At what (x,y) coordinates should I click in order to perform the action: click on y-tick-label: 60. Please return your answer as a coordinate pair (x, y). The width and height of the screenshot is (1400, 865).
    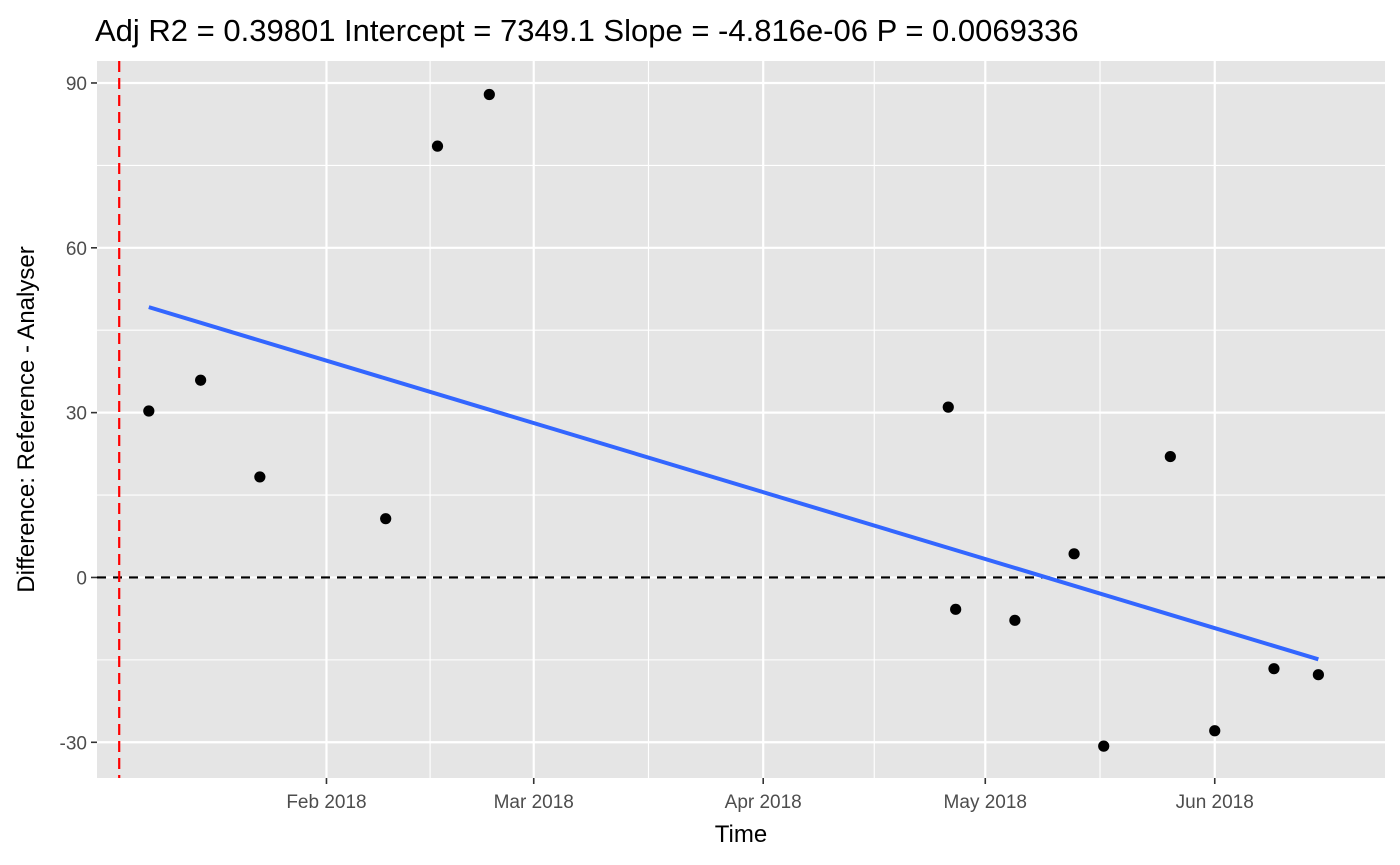
    Looking at the image, I should click on (76, 249).